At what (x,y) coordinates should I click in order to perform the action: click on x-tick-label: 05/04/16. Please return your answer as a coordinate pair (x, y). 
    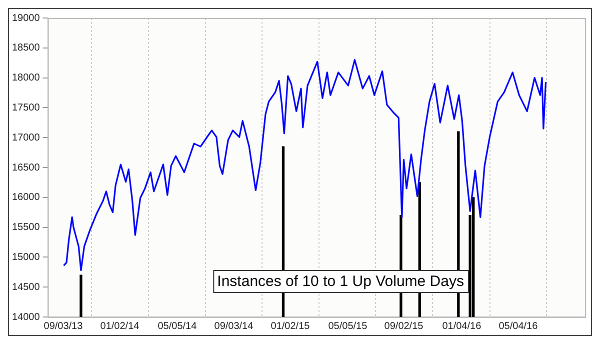
    Looking at the image, I should click on (518, 326).